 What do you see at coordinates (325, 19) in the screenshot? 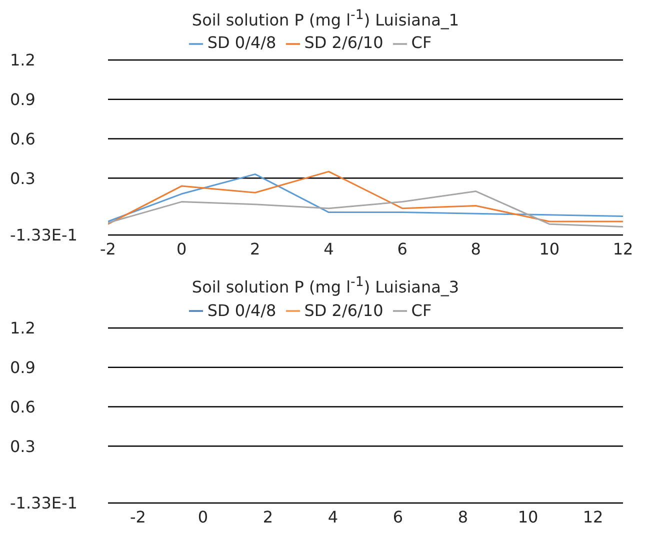
I see `chart-title: Soil solution P (mg l$^{-1}$) Luisiana_1` at bounding box center [325, 19].